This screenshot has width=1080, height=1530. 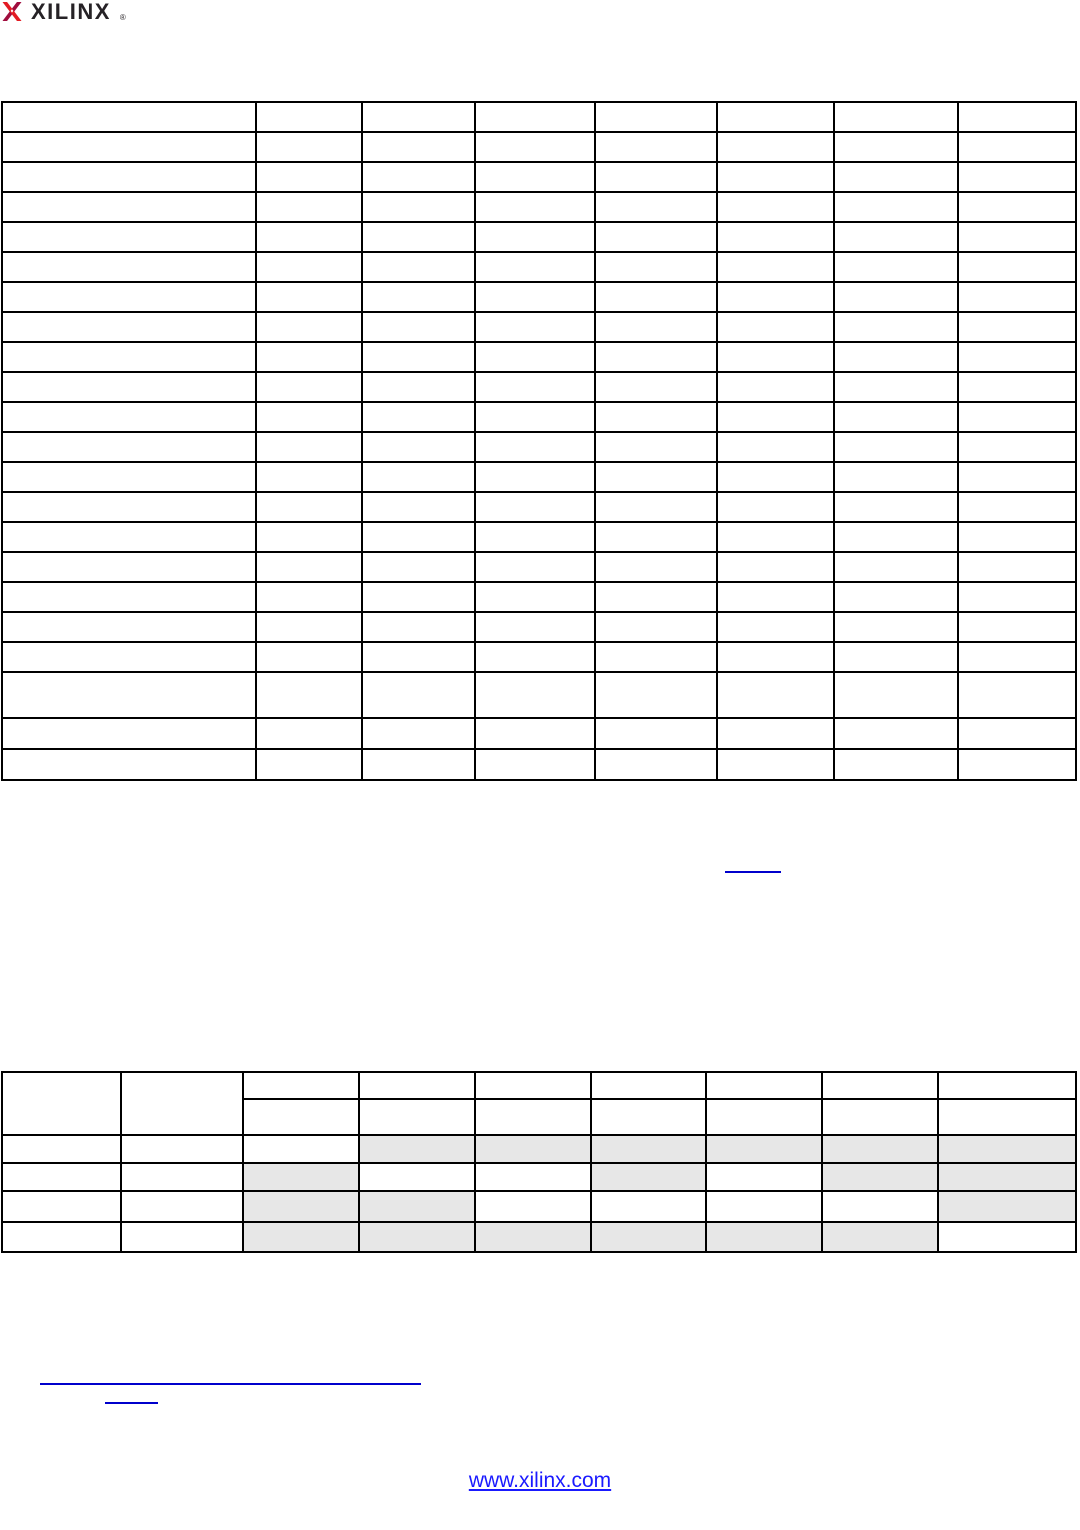 What do you see at coordinates (539, 1149) in the screenshot?
I see `table2-row` at bounding box center [539, 1149].